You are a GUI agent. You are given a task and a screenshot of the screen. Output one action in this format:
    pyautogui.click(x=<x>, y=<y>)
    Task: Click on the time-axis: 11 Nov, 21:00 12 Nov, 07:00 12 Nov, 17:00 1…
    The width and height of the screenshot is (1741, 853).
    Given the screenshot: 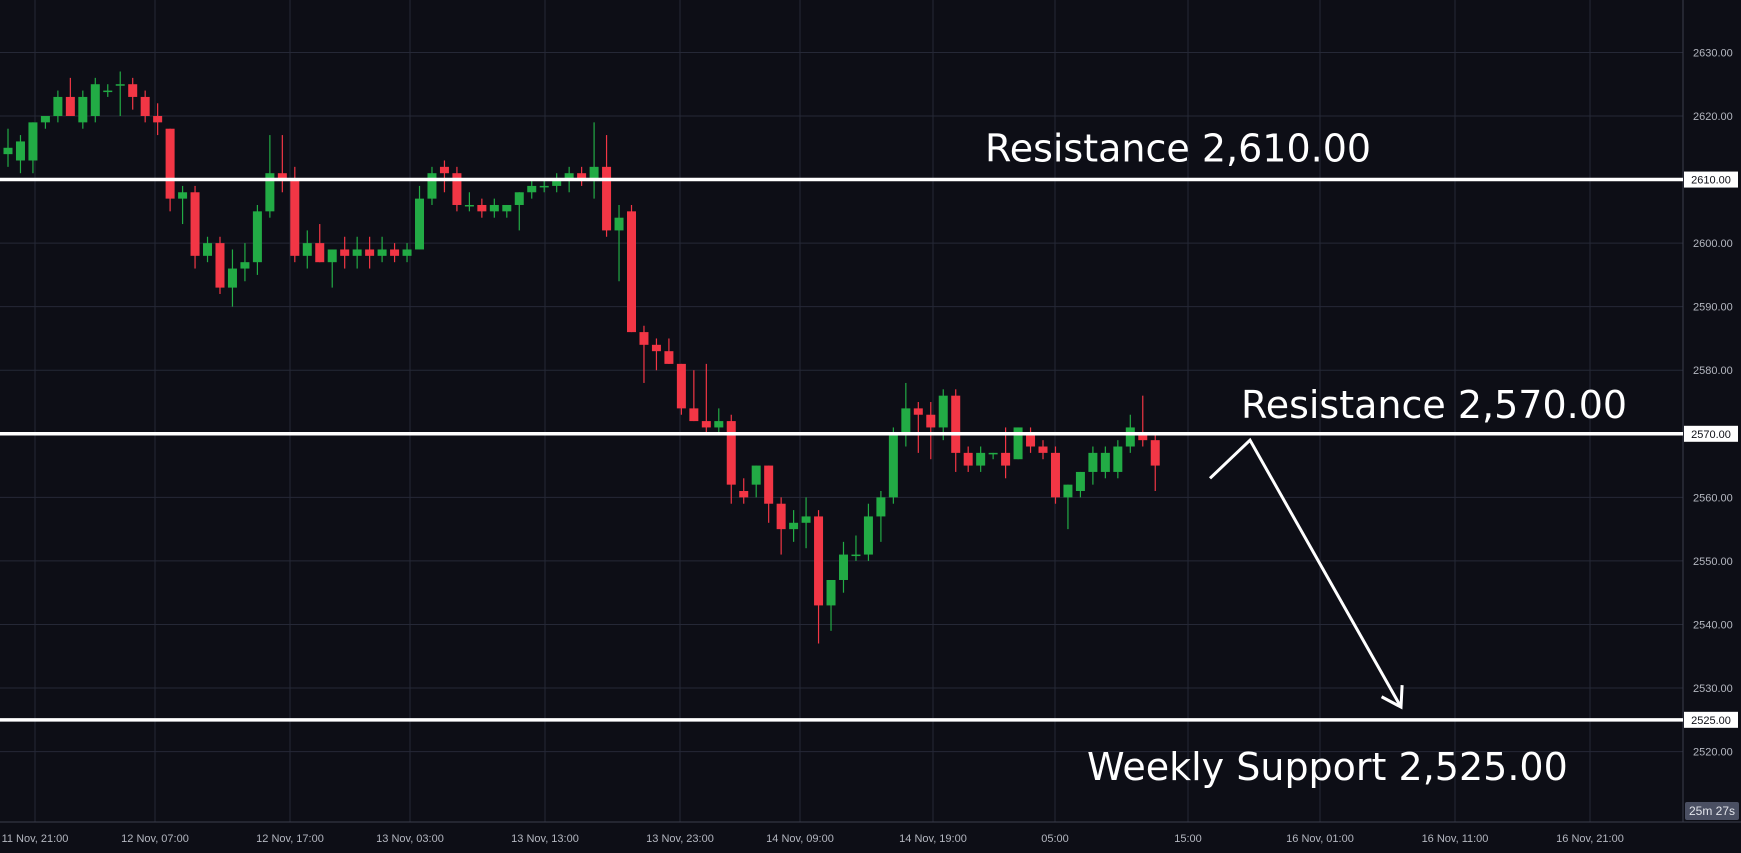 What is the action you would take?
    pyautogui.click(x=870, y=833)
    